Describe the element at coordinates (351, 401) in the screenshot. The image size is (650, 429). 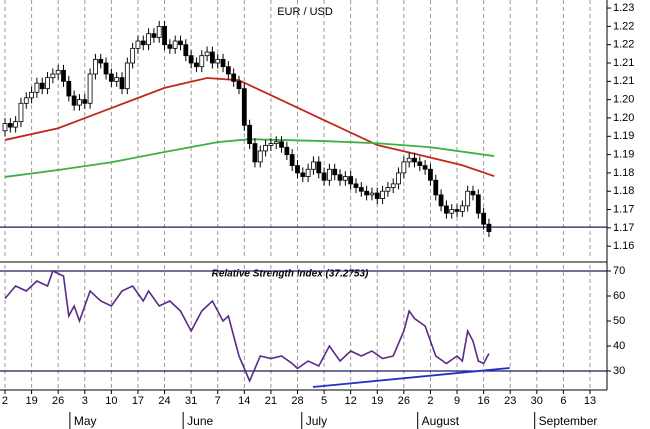
I see `x-tick-label: 12` at that location.